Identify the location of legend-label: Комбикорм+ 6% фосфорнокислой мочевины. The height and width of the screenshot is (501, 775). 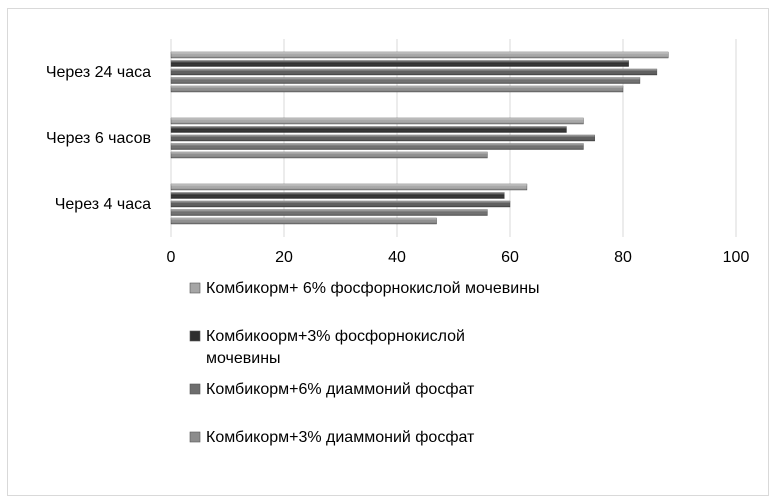
(373, 288).